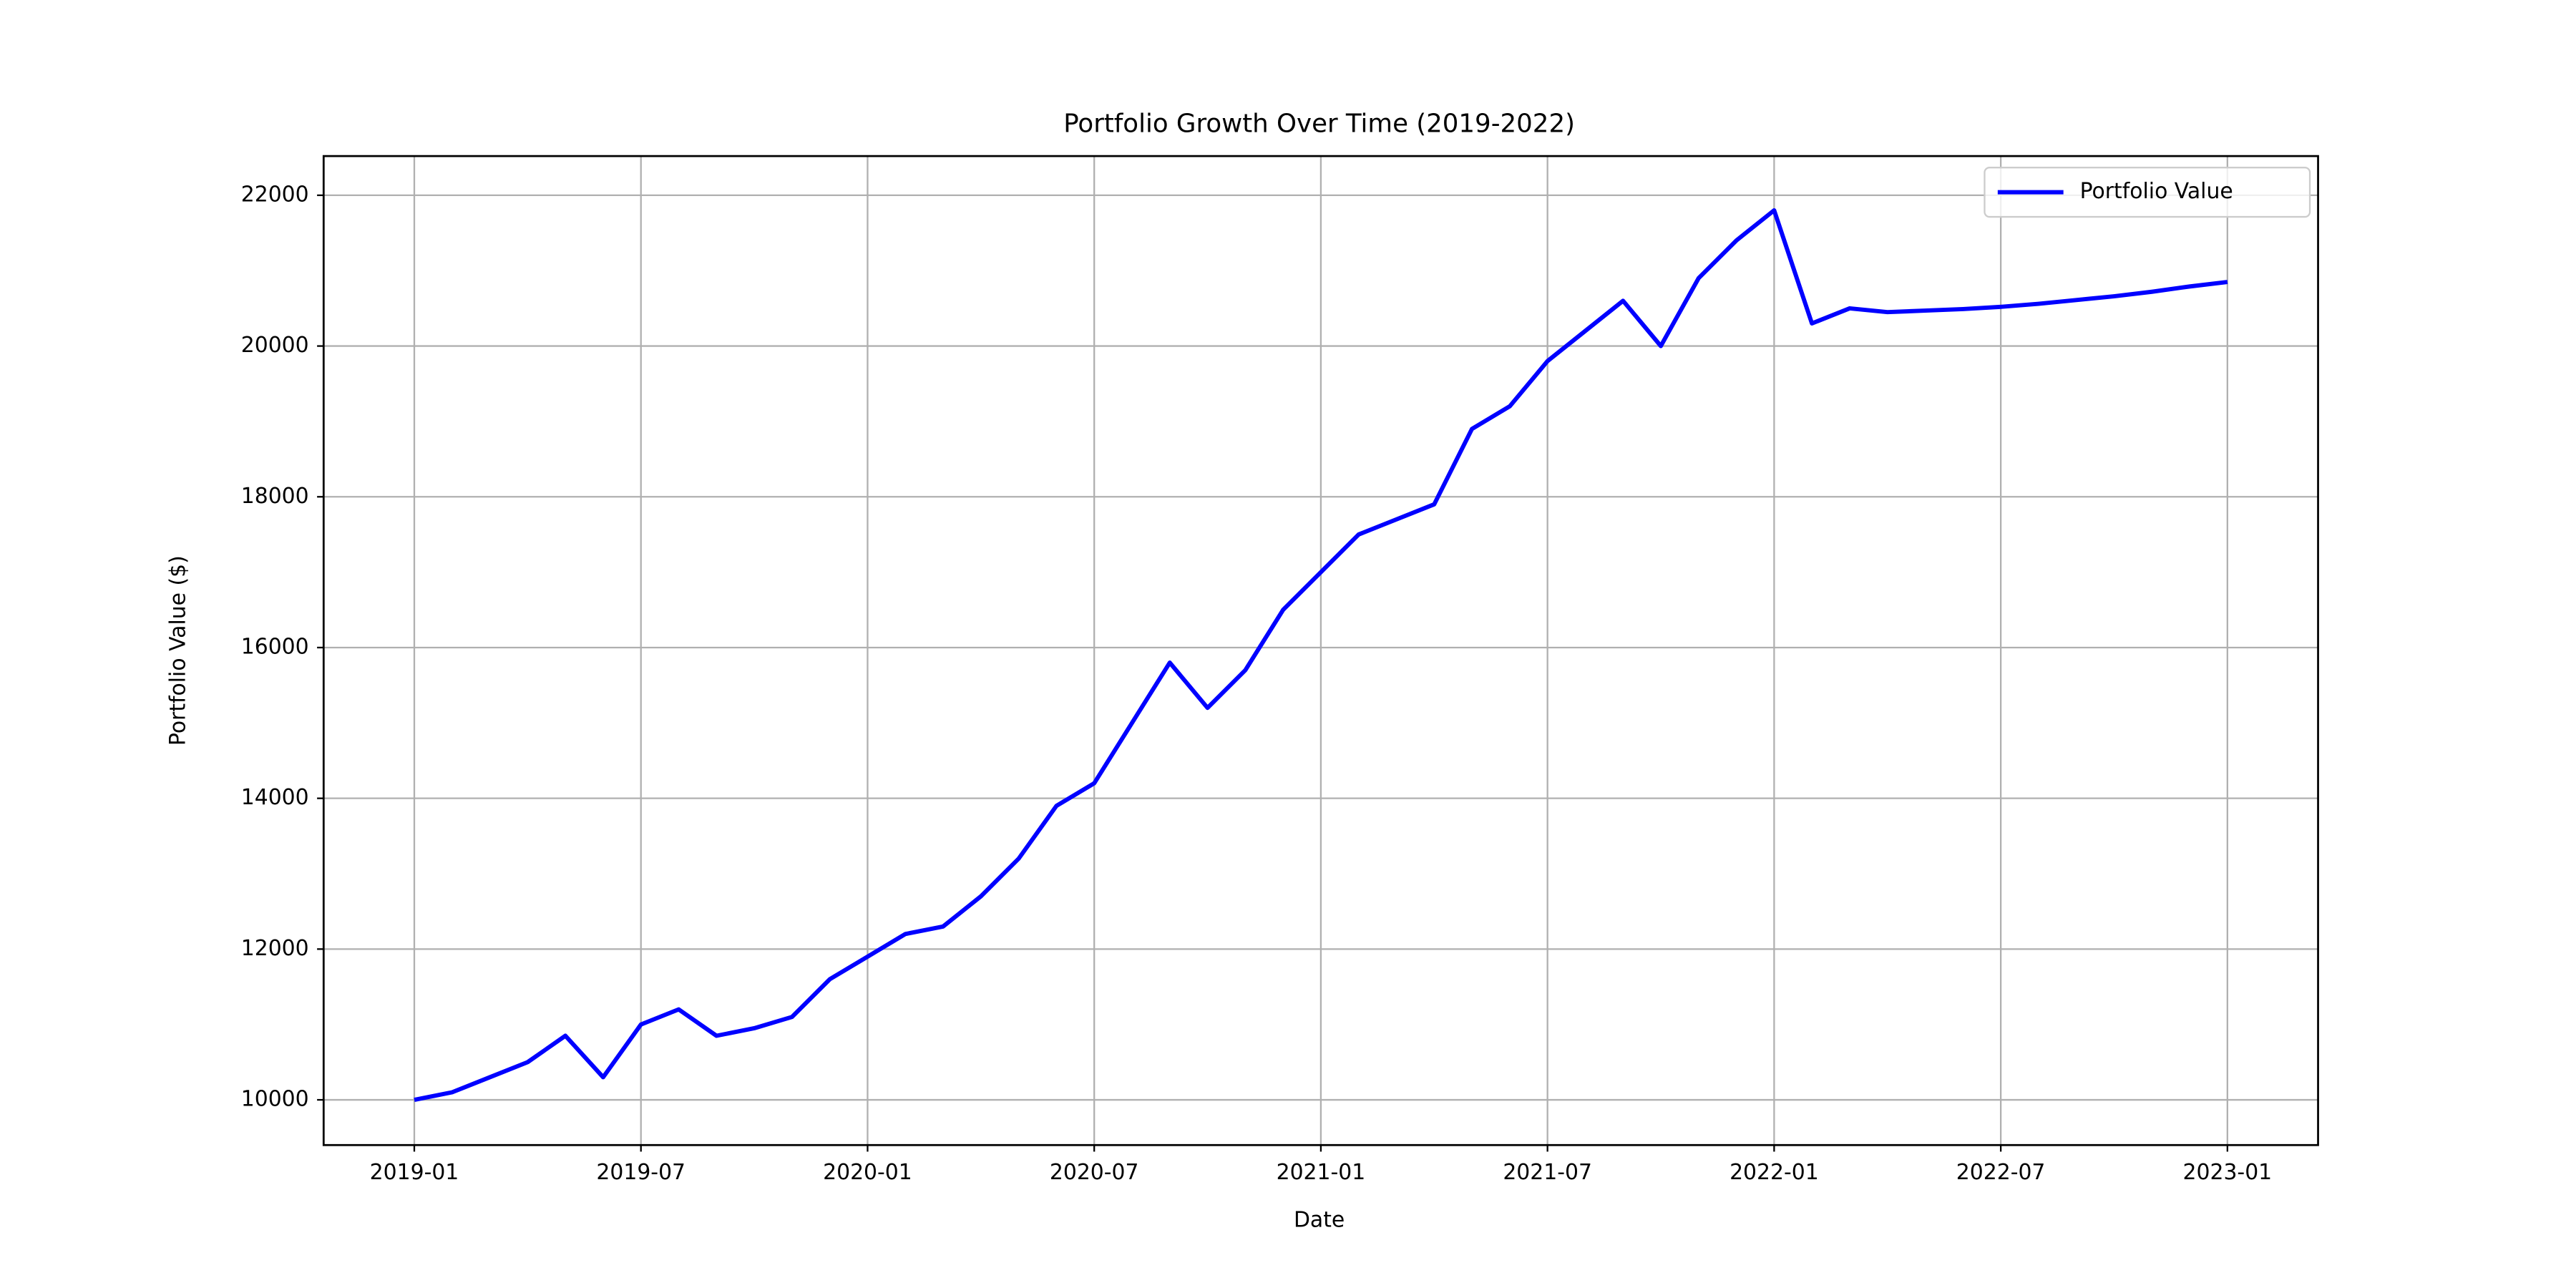 The image size is (2576, 1288). Describe the element at coordinates (275, 797) in the screenshot. I see `y-tick-label: 14000` at that location.